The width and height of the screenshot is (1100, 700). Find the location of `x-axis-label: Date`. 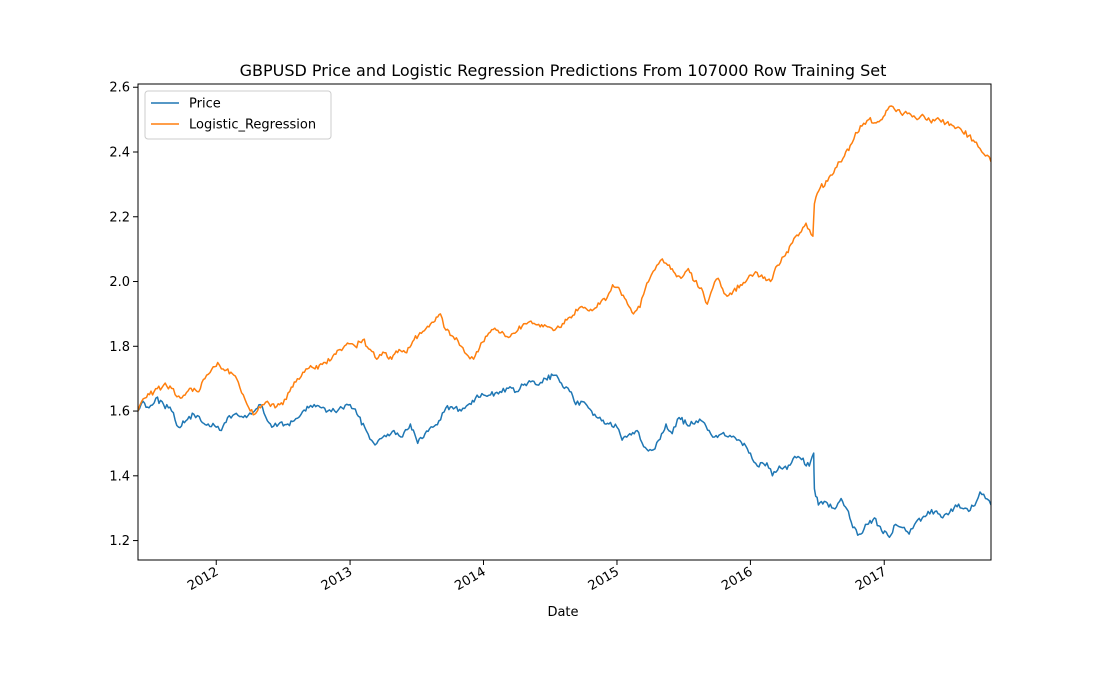

x-axis-label: Date is located at coordinates (562, 612).